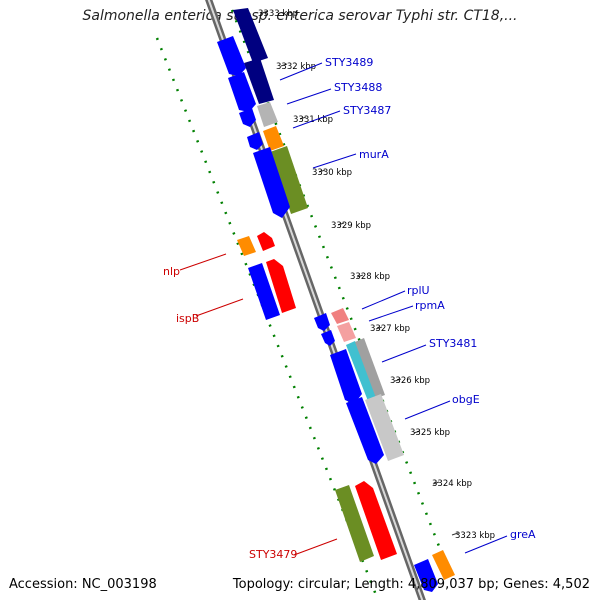 The height and width of the screenshot is (600, 600). Describe the element at coordinates (374, 154) in the screenshot. I see `gene-label: murA` at that location.